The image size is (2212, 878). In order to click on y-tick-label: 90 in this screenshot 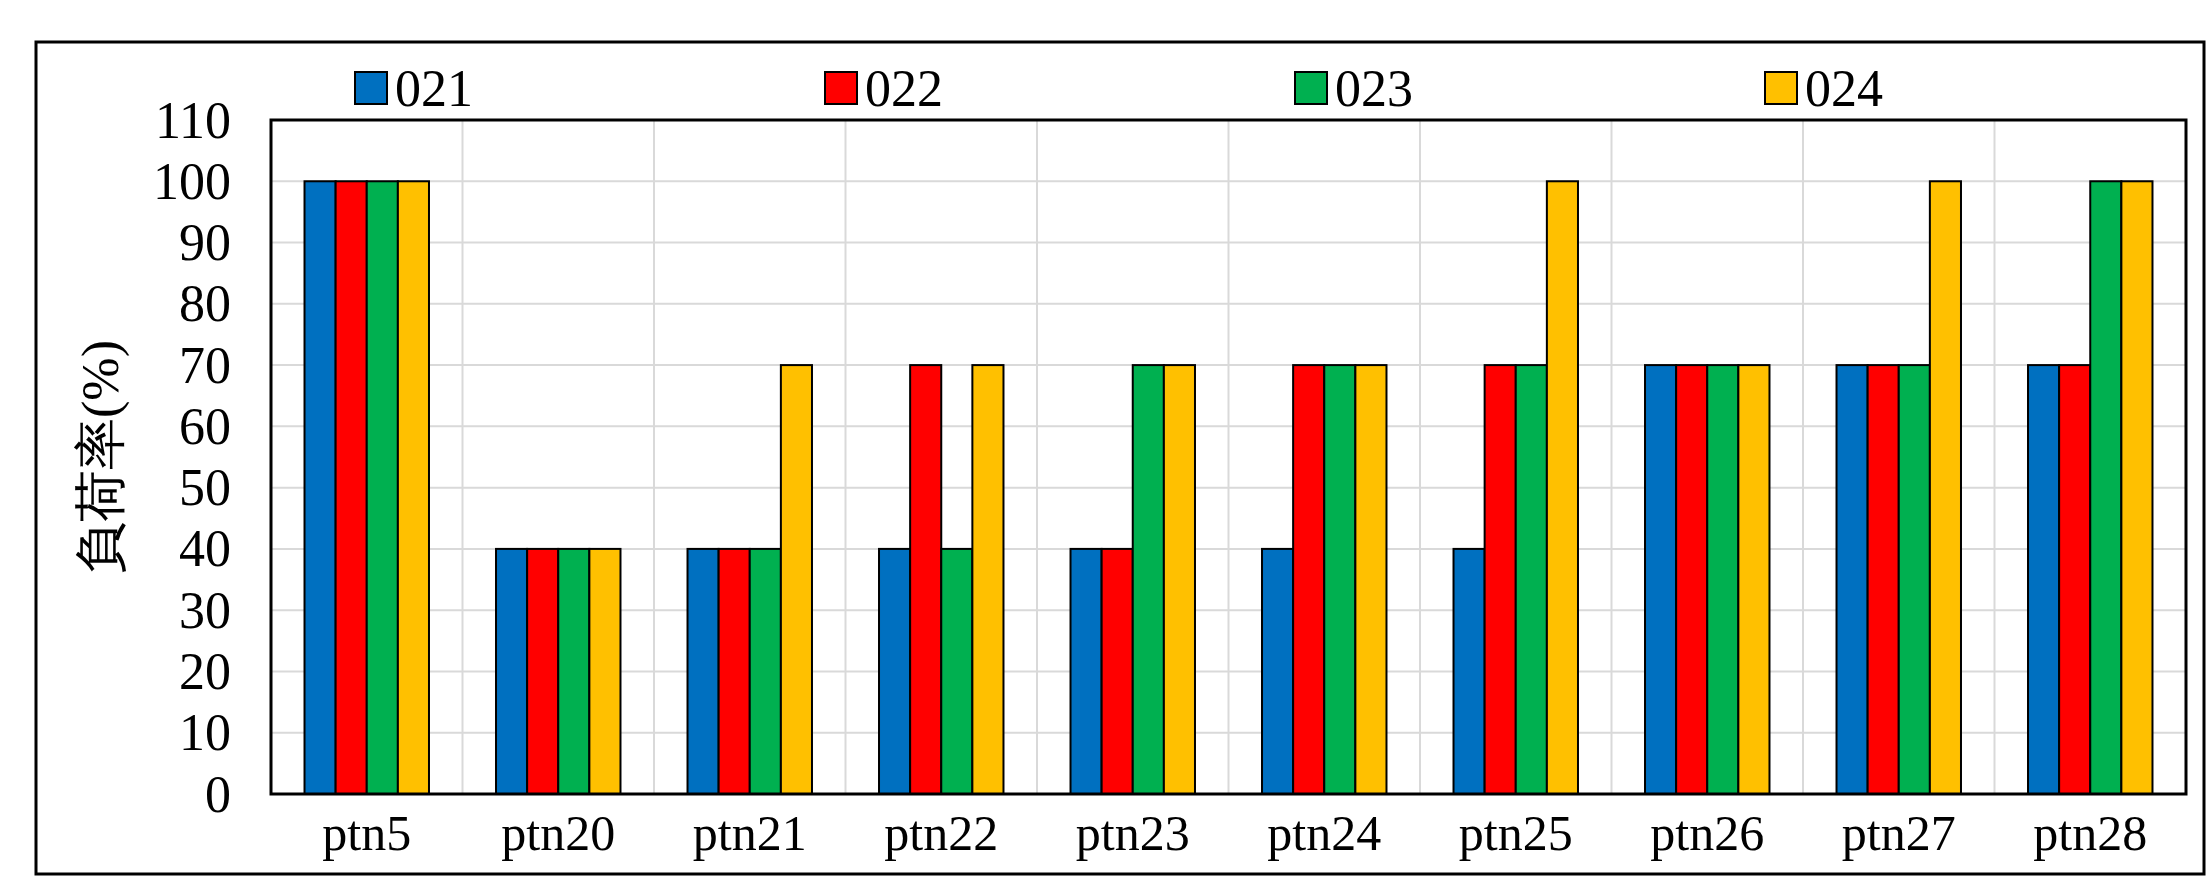, I will do `click(205, 243)`.